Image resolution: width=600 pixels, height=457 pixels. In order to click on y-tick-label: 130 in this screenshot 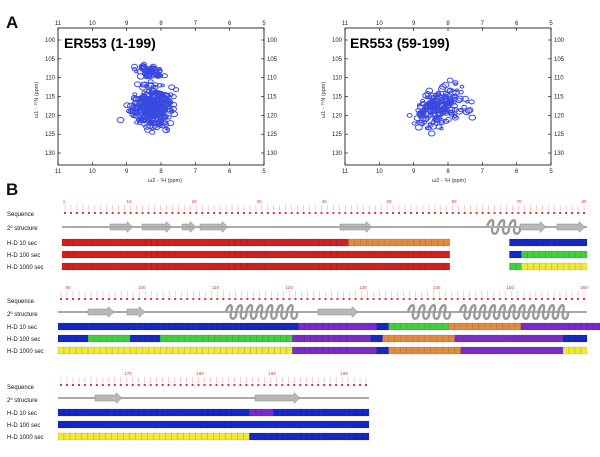, I will do `click(272, 154)`.